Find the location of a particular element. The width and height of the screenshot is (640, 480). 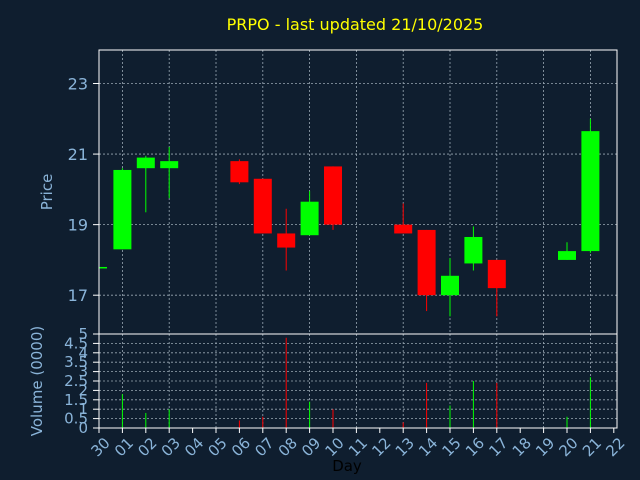

volume-y-axis-label: Volume (0000) is located at coordinates (37, 381).